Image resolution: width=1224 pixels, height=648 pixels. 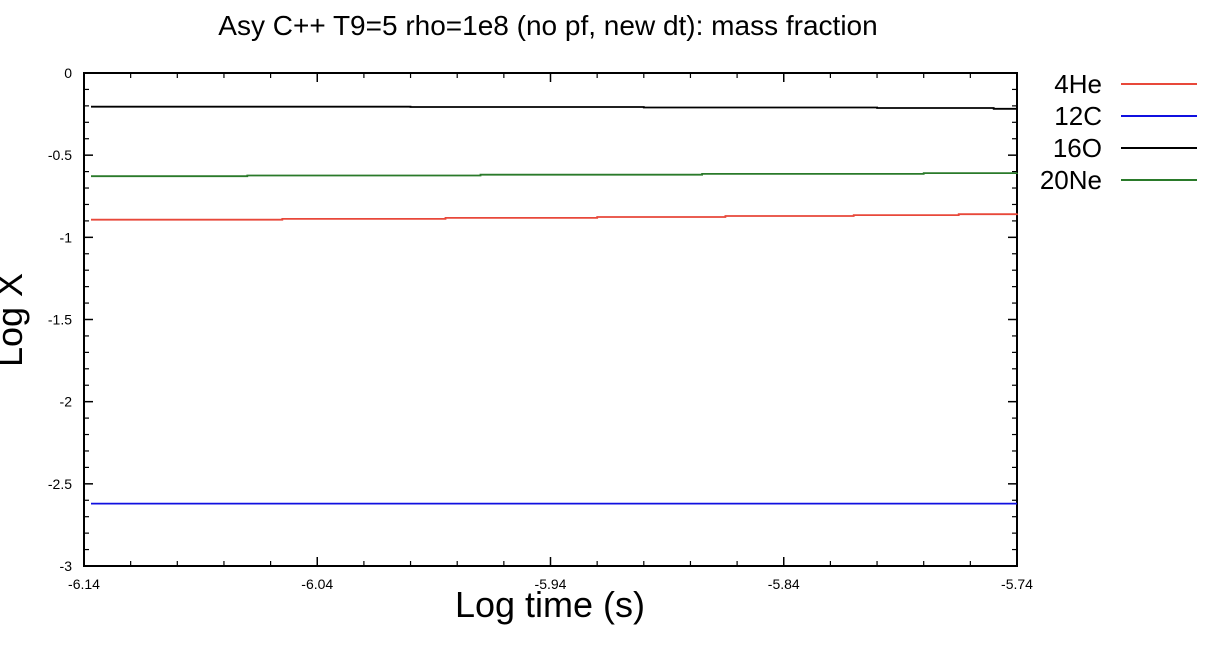 I want to click on series-line-4he, so click(x=554, y=217).